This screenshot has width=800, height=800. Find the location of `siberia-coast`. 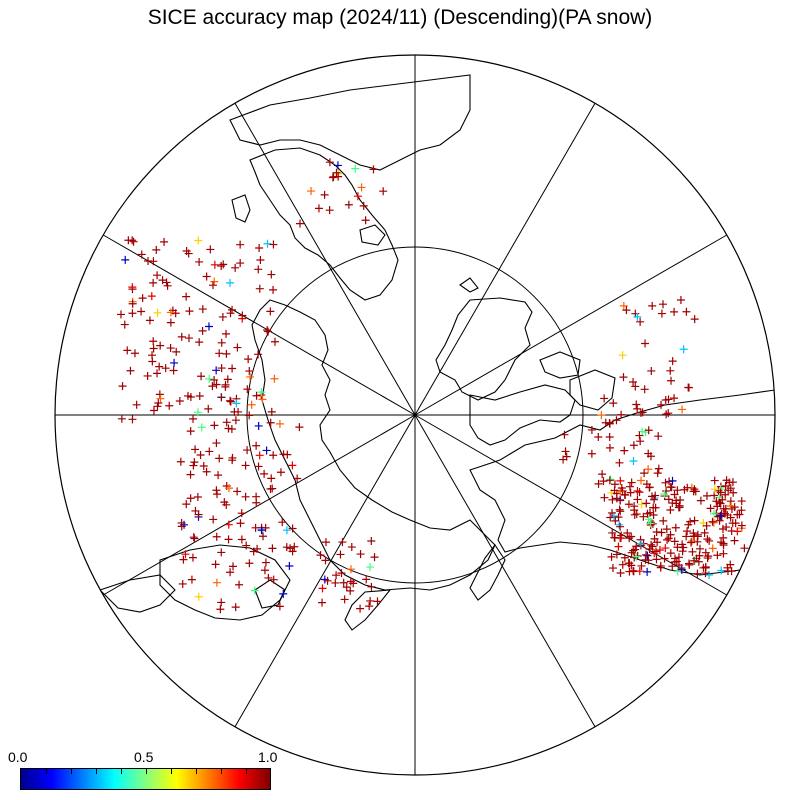

siberia-coast is located at coordinates (373, 445).